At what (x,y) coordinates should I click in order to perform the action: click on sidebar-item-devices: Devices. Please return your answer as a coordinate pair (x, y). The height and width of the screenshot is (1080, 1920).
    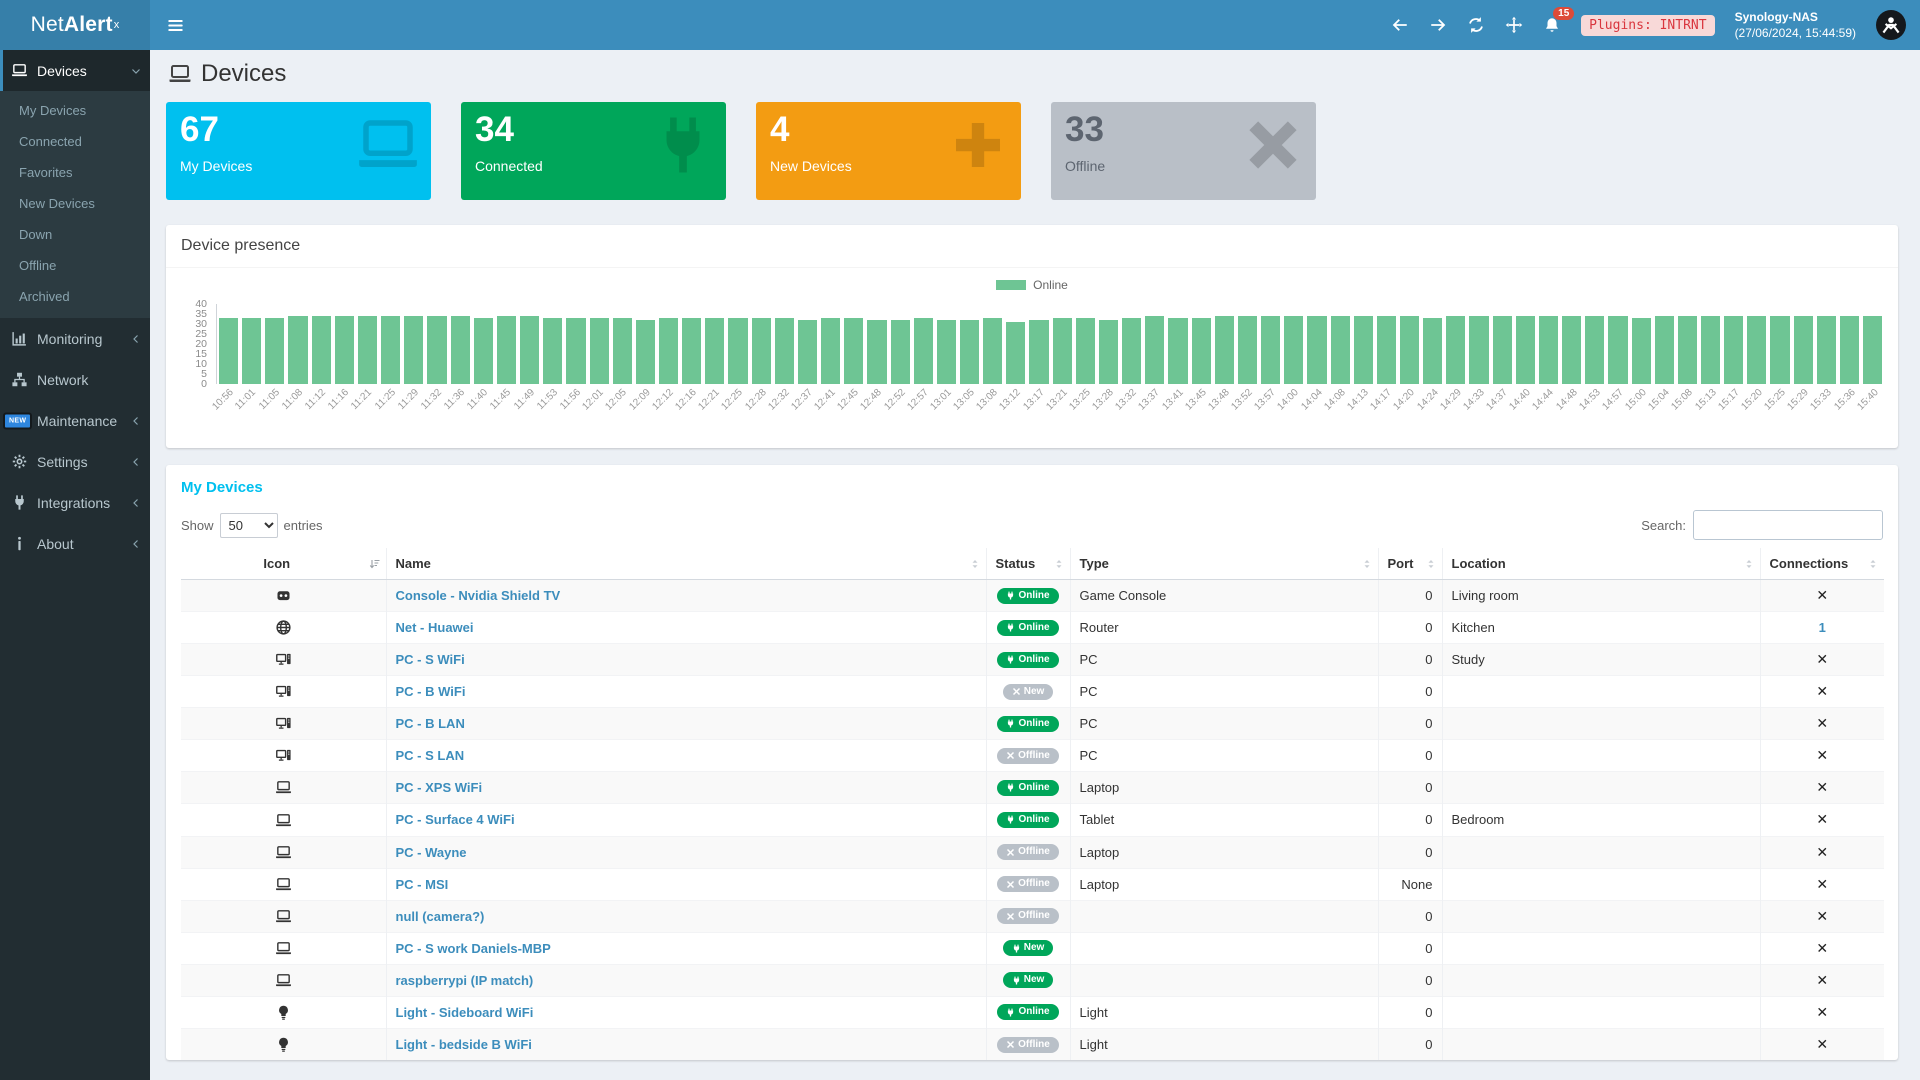
    Looking at the image, I should click on (75, 70).